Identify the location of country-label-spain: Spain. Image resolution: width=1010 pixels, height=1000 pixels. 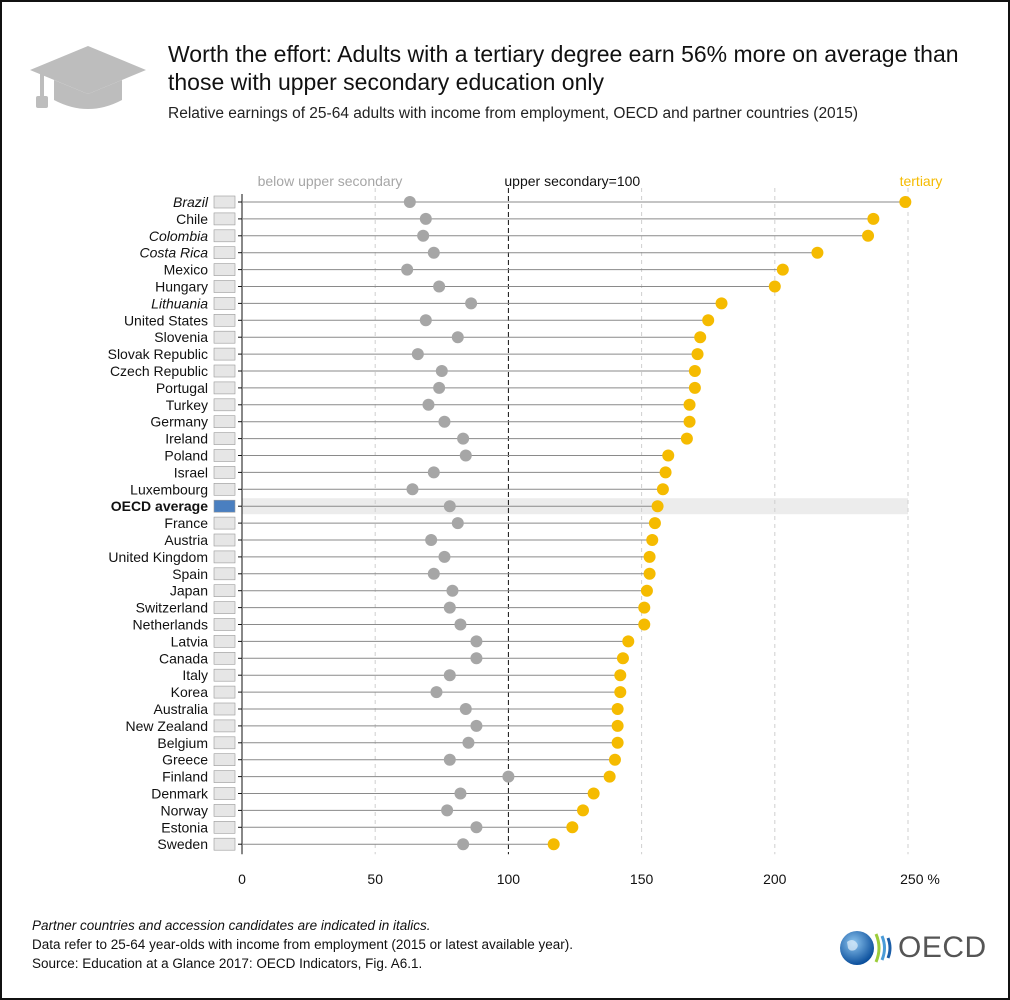
(190, 574).